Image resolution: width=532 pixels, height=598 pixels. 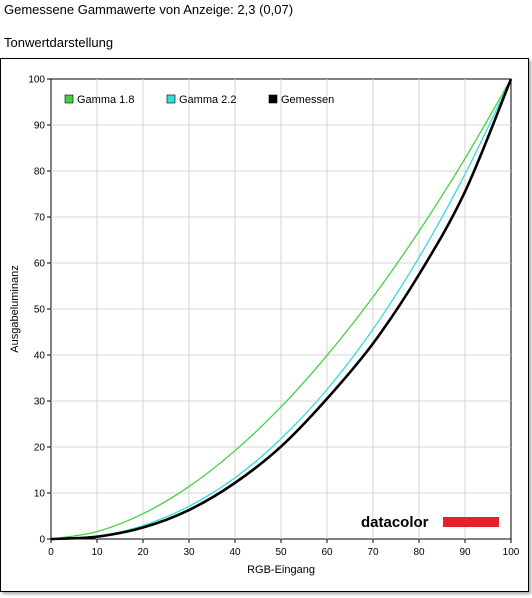 I want to click on x-tick-label: 10, so click(x=97, y=552).